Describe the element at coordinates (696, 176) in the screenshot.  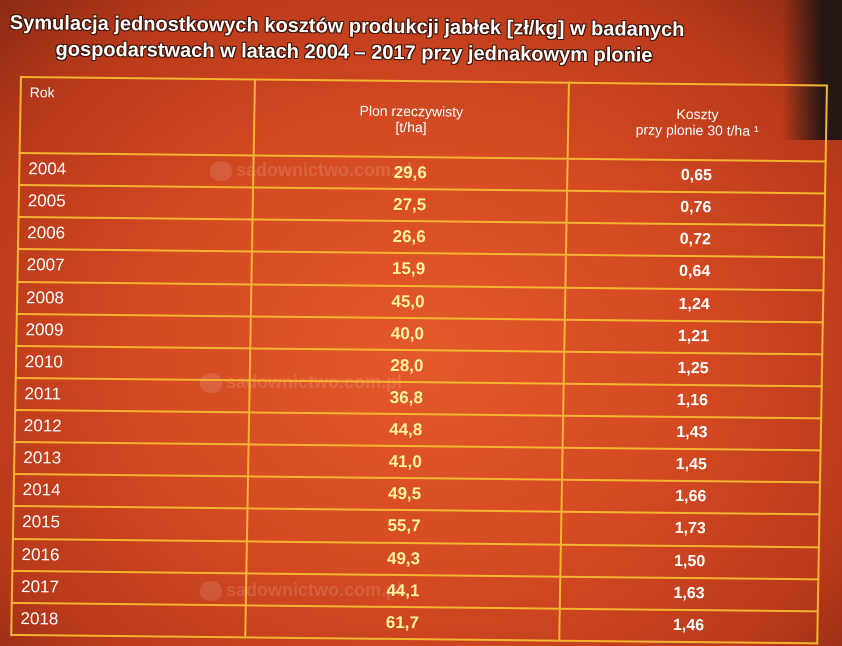
I see `cell-koszty: 0,65` at that location.